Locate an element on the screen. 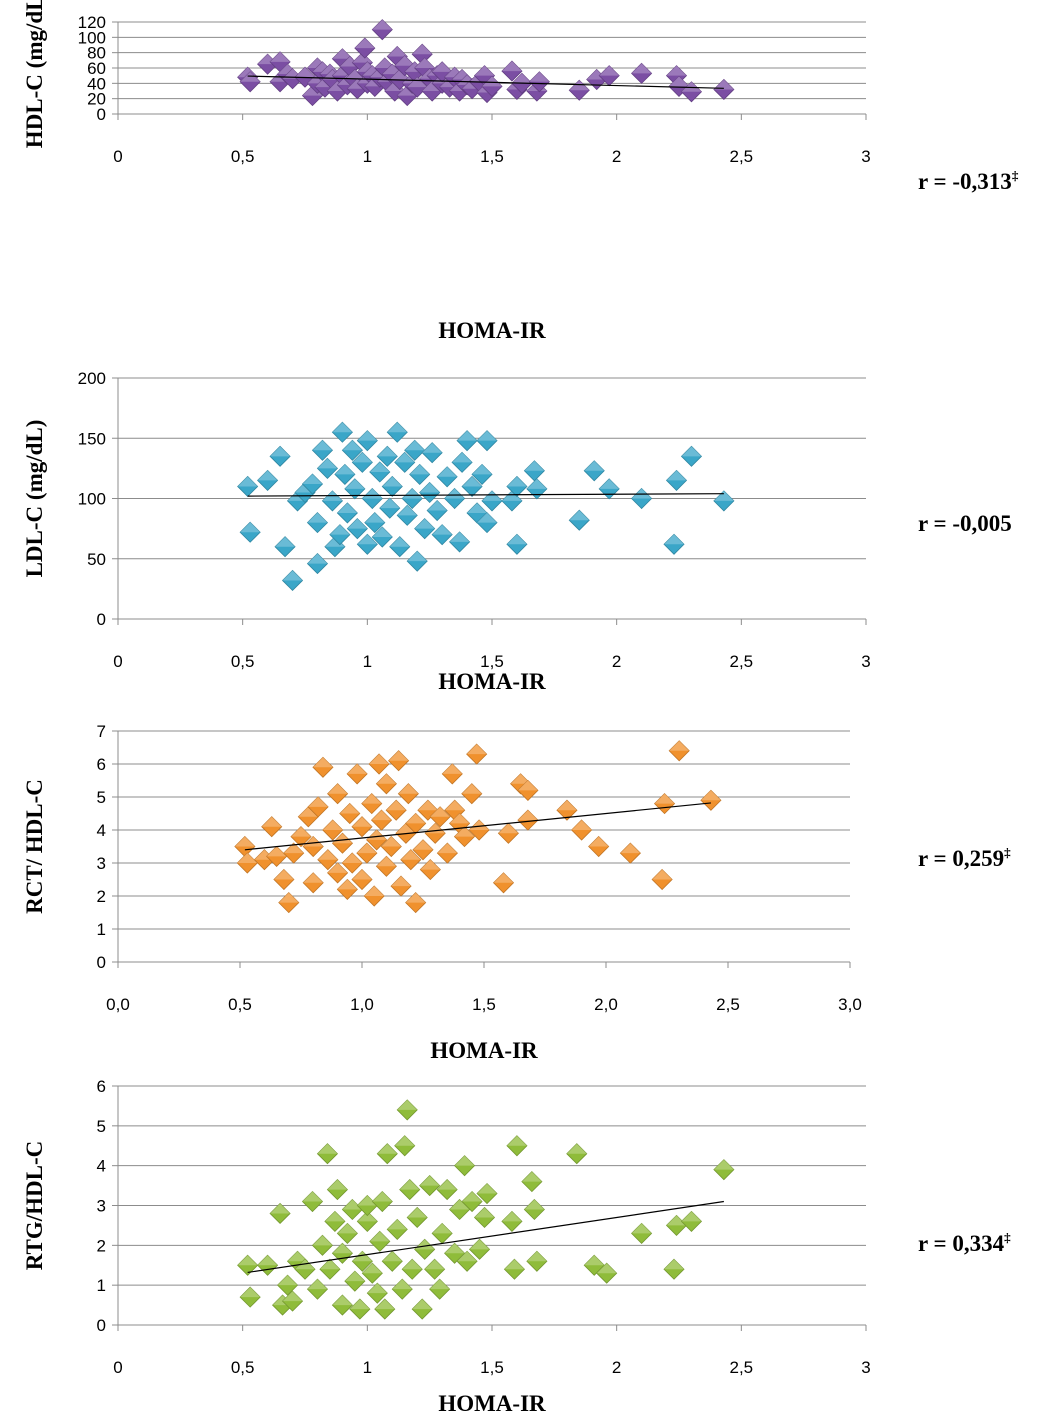 Image resolution: width=1064 pixels, height=1423 pixels. y-tick-label: 80 is located at coordinates (96, 53).